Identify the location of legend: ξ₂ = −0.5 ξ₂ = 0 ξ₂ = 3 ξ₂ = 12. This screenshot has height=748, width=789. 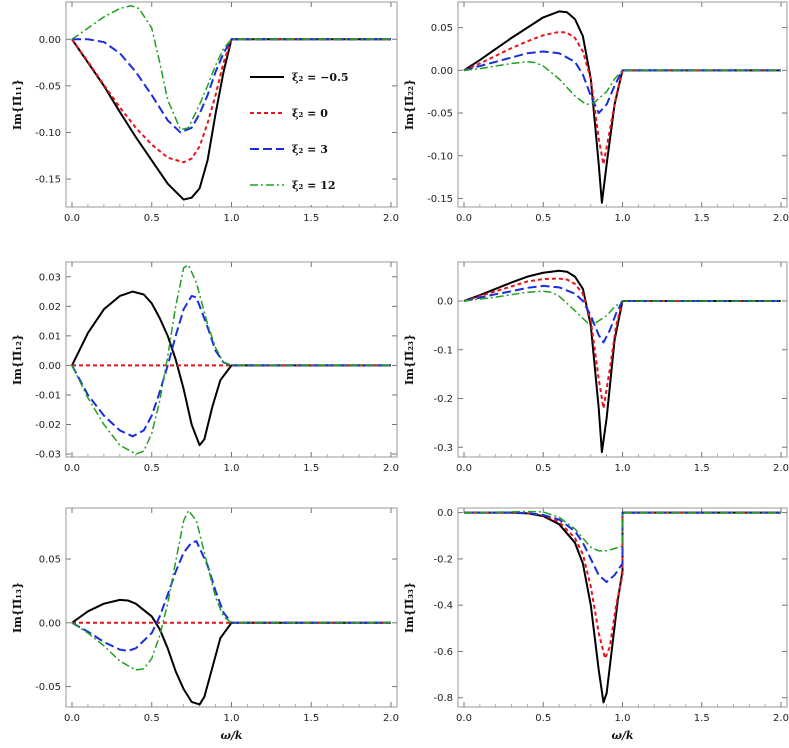
(294, 130).